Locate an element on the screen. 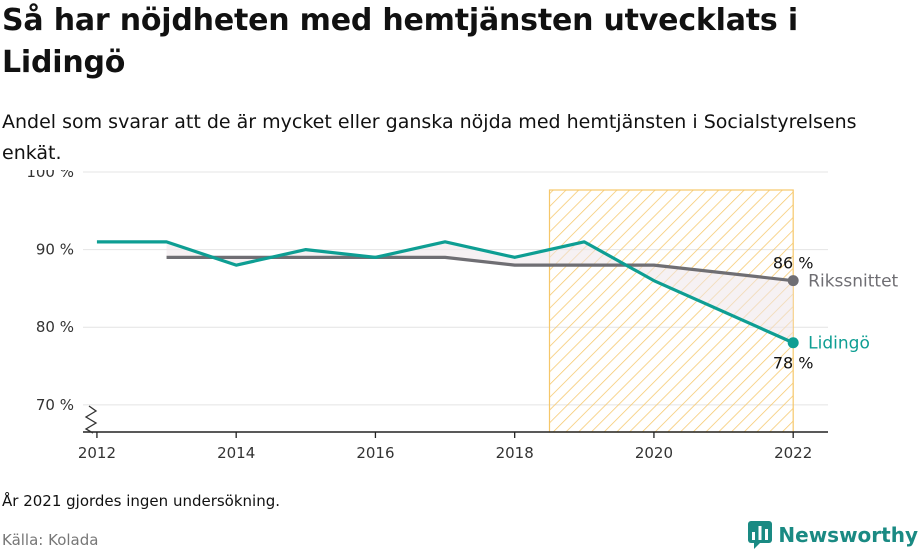 The height and width of the screenshot is (552, 920). chart-bubble-icon is located at coordinates (760, 535).